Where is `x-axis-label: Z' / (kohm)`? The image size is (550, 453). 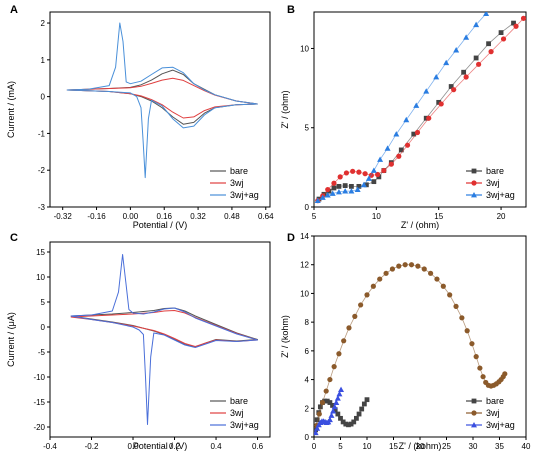 x-axis-label: Z' / (kohm) is located at coordinates (420, 446).